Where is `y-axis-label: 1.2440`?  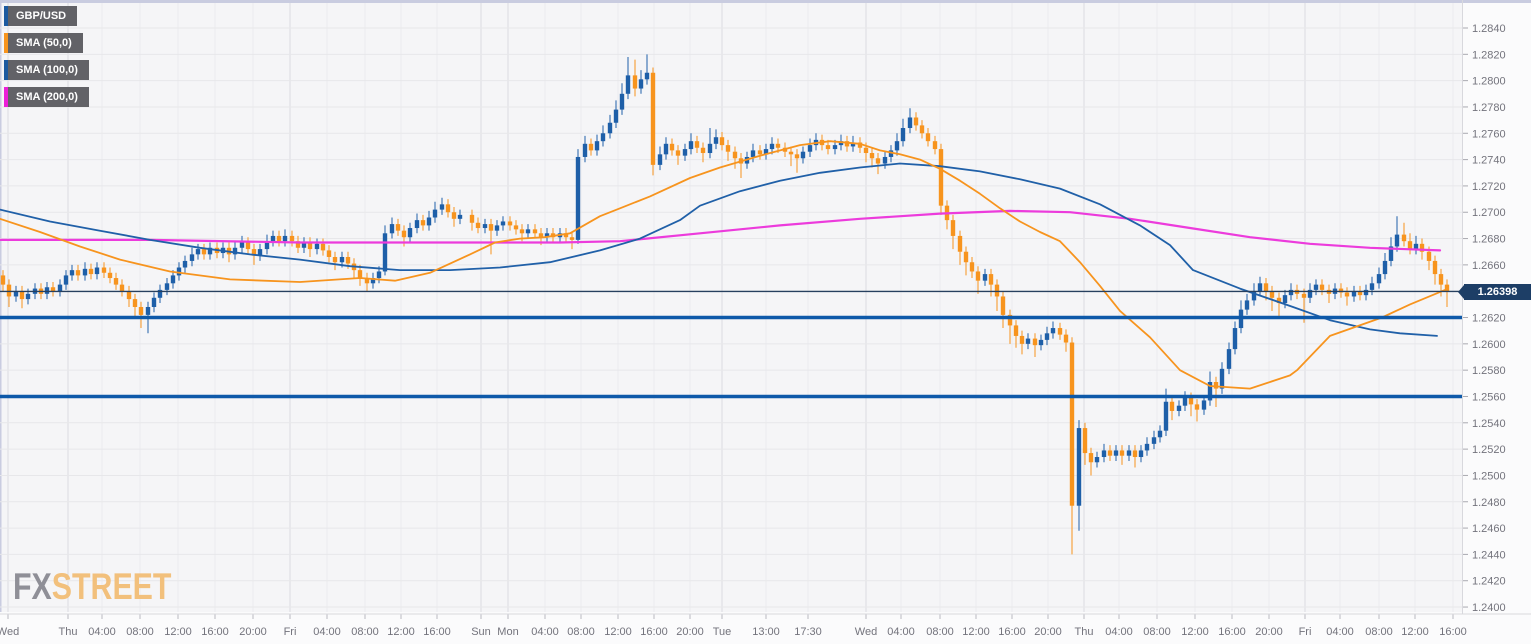 y-axis-label: 1.2440 is located at coordinates (1489, 555).